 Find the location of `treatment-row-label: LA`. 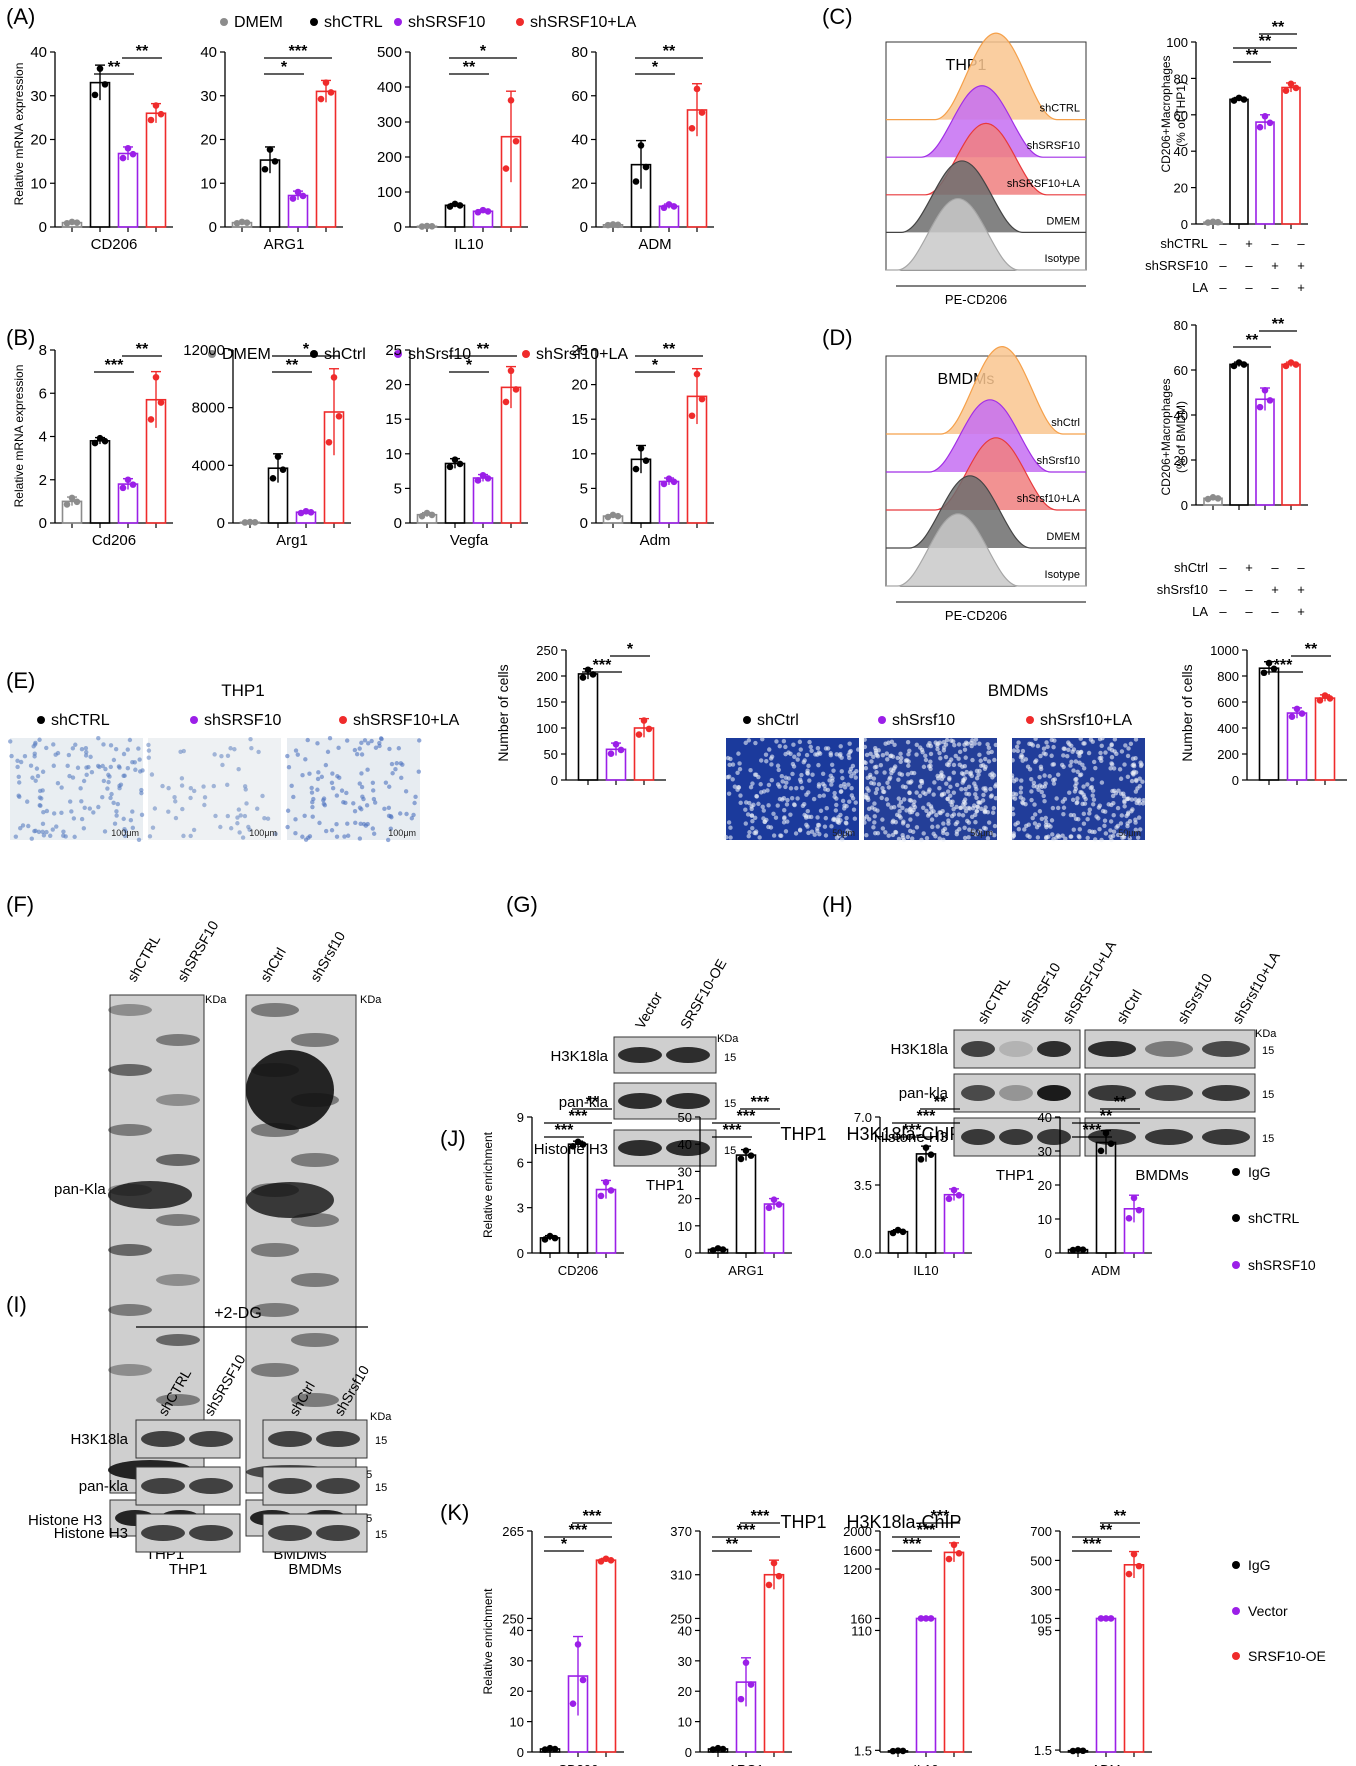

treatment-row-label: LA is located at coordinates (1200, 287).